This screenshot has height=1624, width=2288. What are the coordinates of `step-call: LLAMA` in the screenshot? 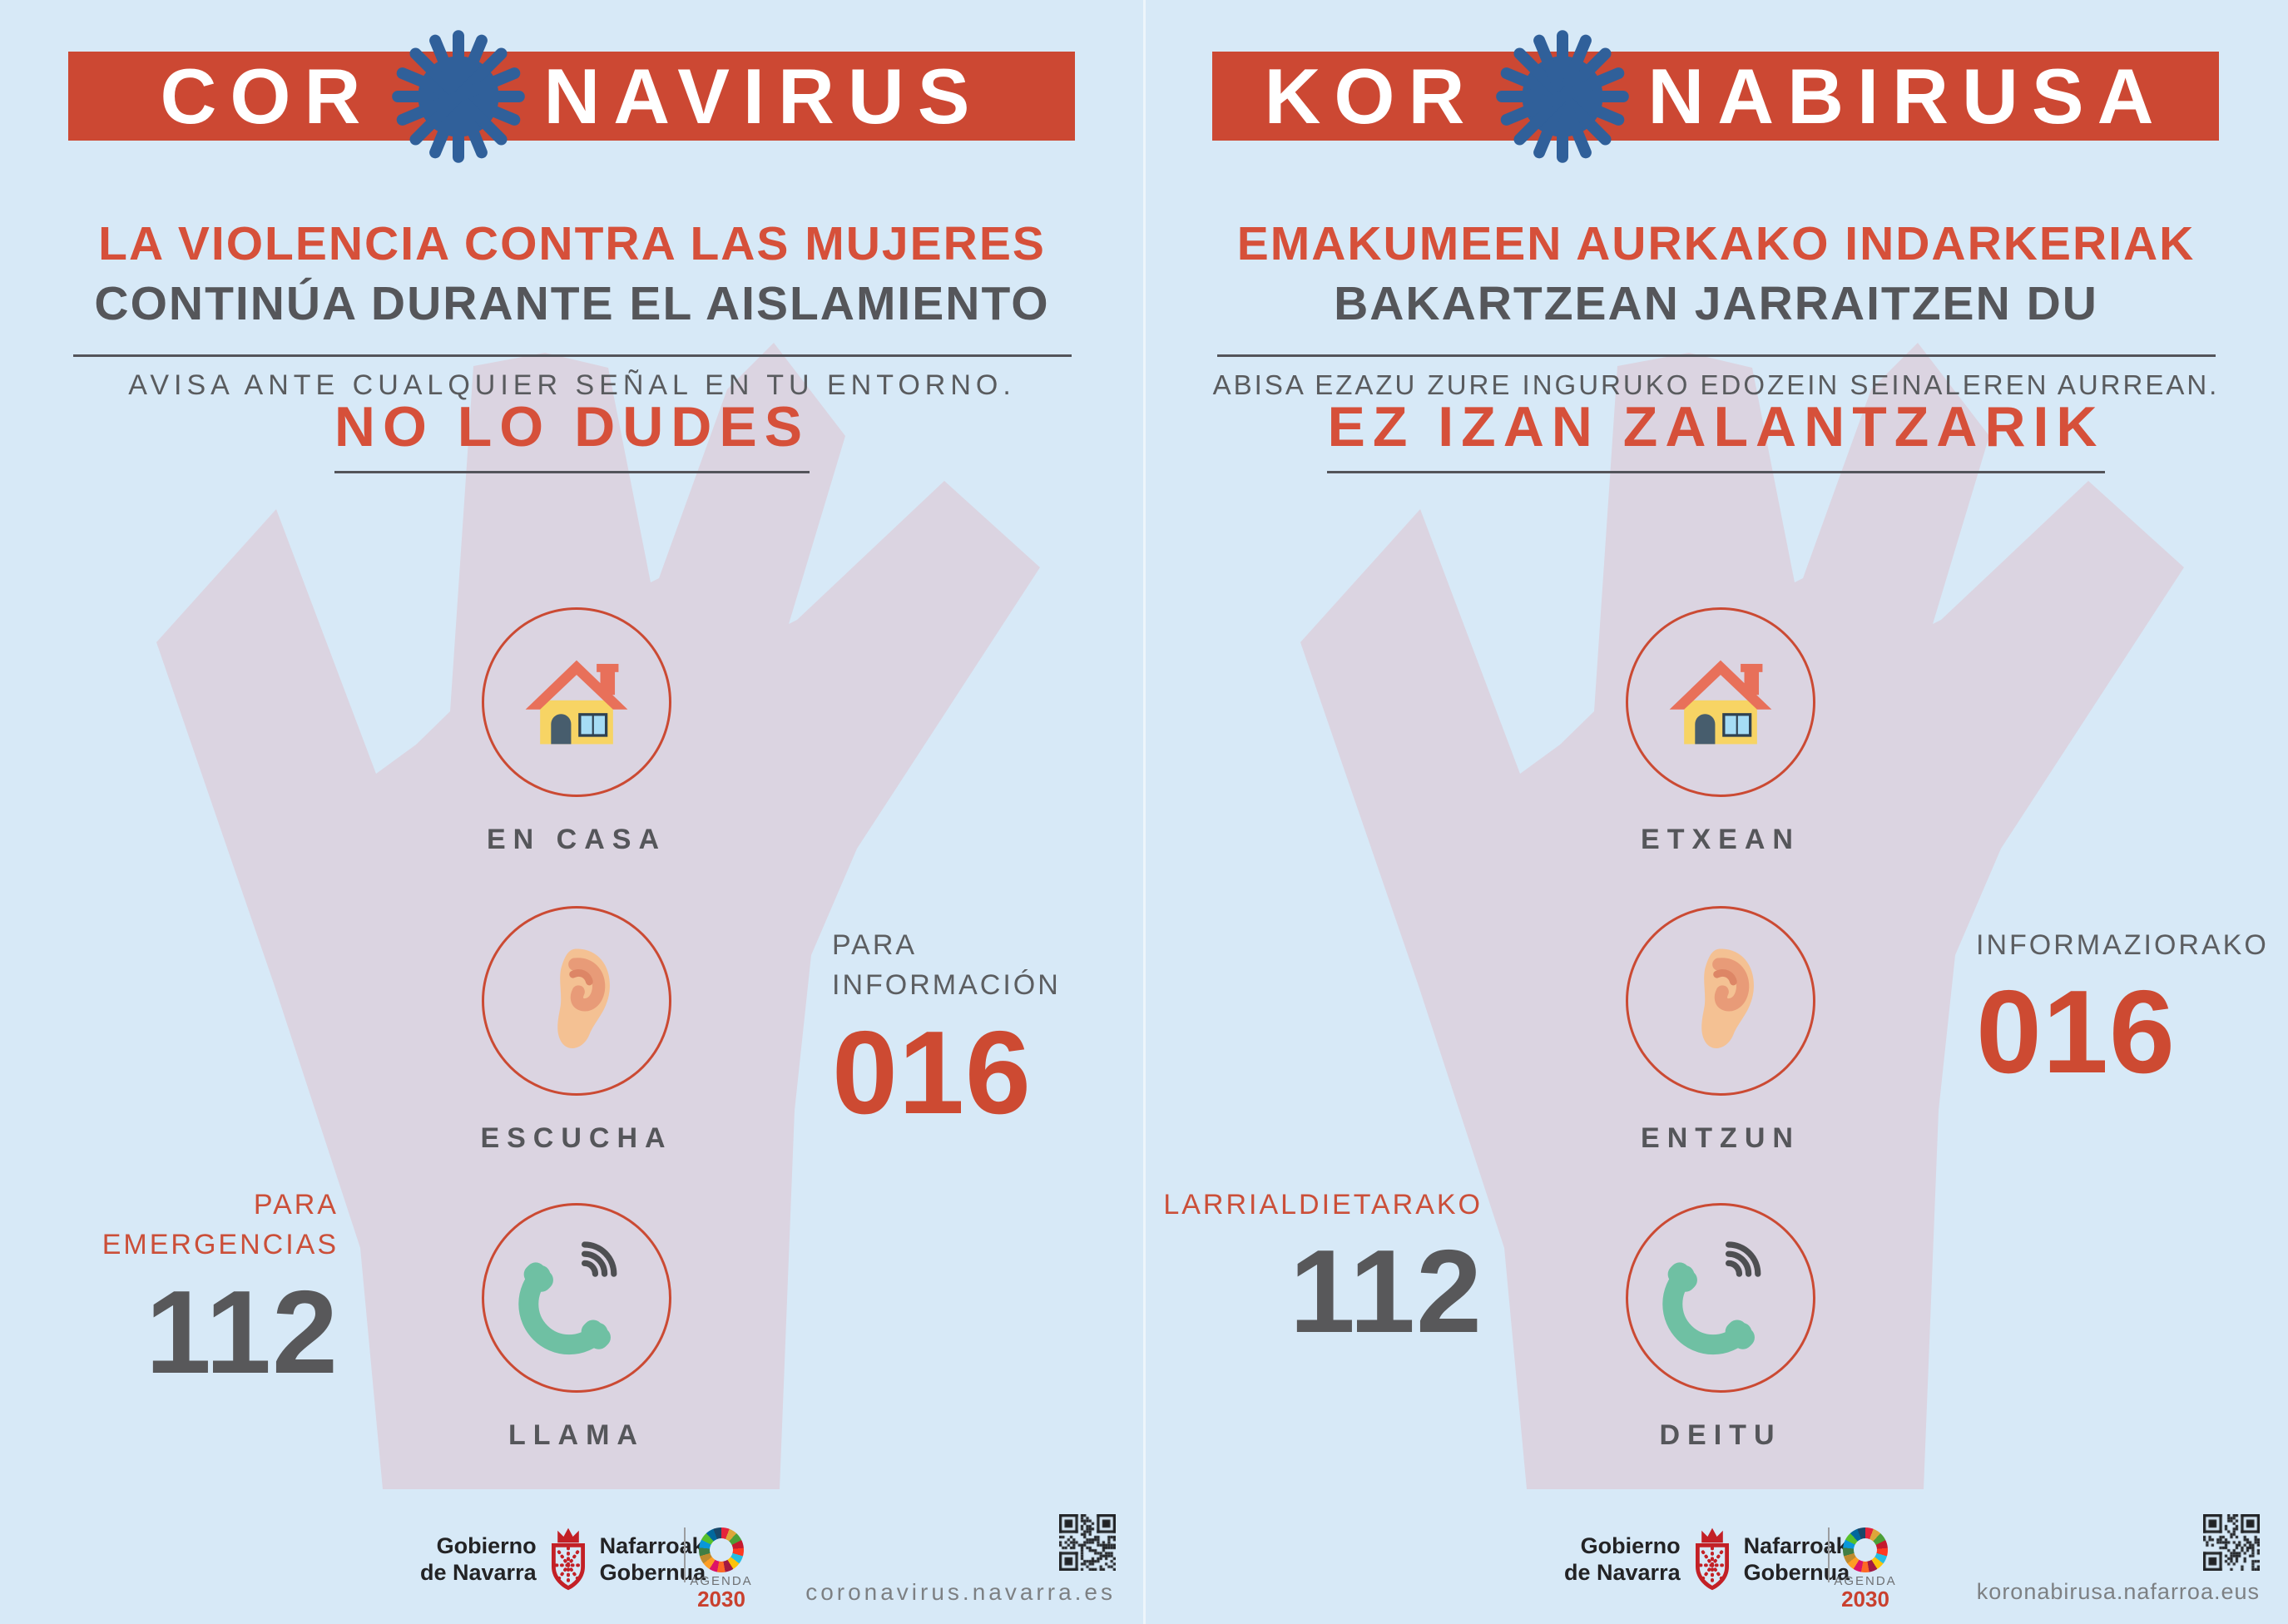 It's located at (576, 1328).